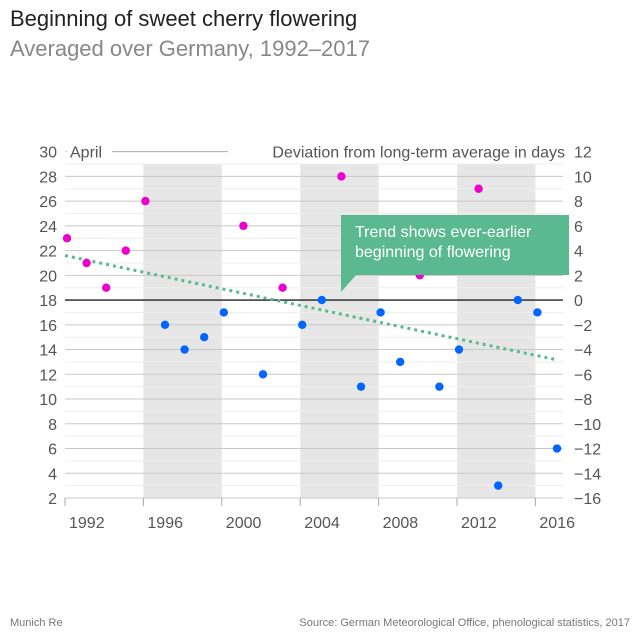  I want to click on annotation-pointer, so click(349, 283).